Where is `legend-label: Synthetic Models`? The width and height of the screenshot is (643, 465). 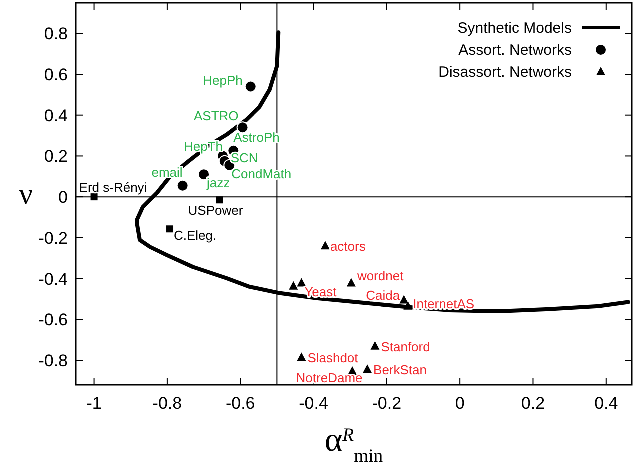 legend-label: Synthetic Models is located at coordinates (515, 28).